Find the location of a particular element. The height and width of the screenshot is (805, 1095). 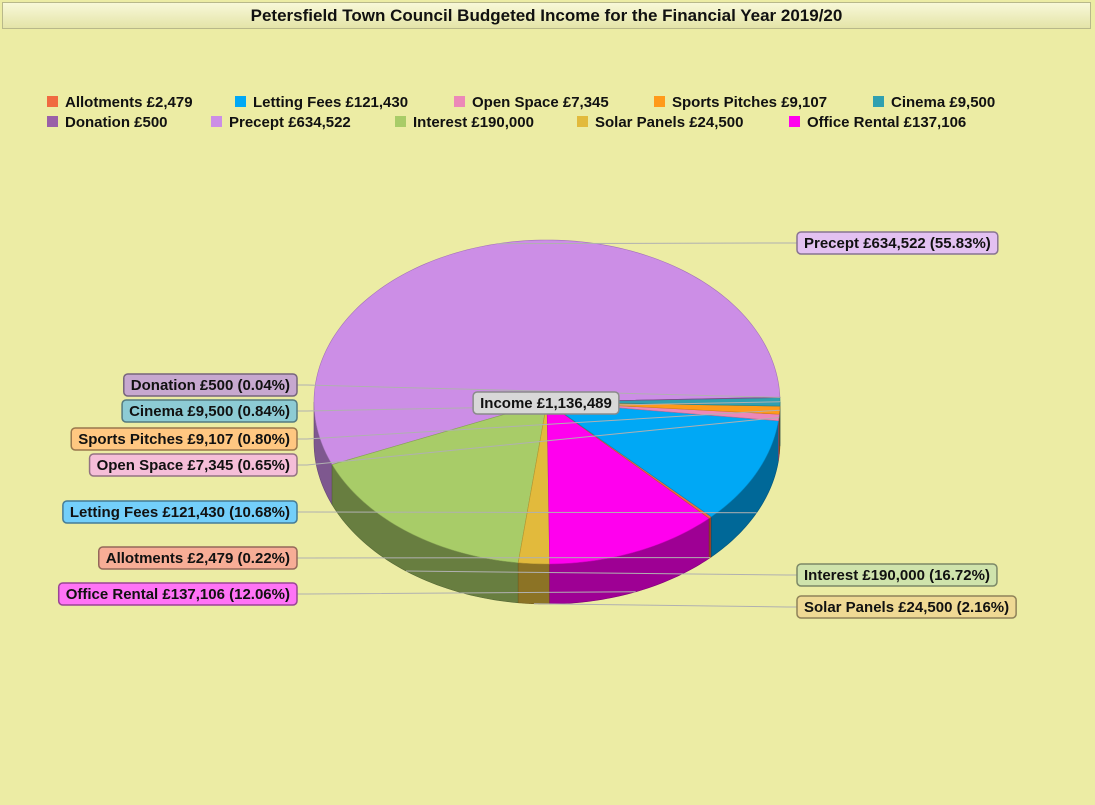

data-label-open-space-box is located at coordinates (193, 465).